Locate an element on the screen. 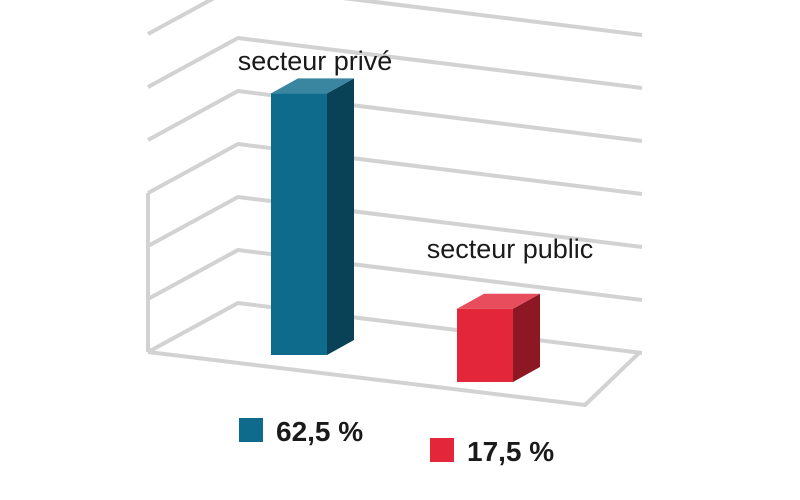 The height and width of the screenshot is (500, 800). category-label: secteur public is located at coordinates (510, 249).